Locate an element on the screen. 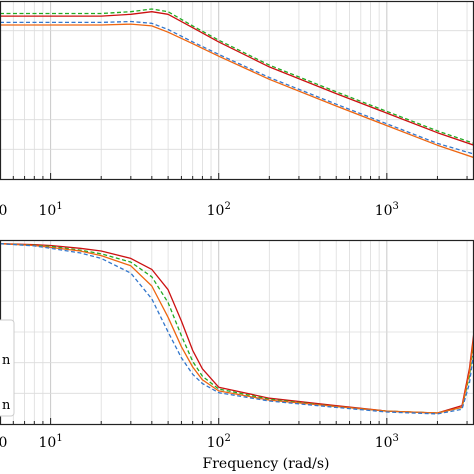 This screenshot has width=474, height=474. legend-box is located at coordinates (7, 368).